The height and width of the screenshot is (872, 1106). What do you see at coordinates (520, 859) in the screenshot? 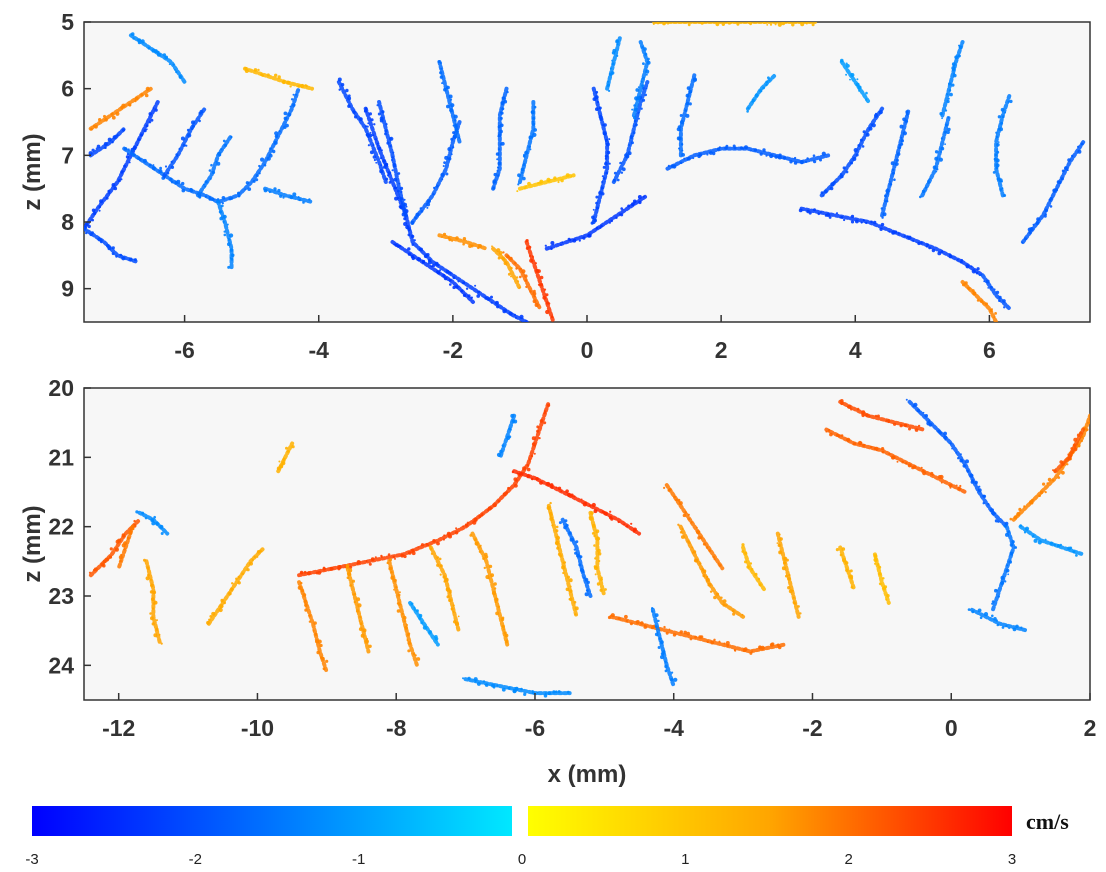
I see `colorbar-ticks: -3 -2 -1 0 1 2 3` at bounding box center [520, 859].